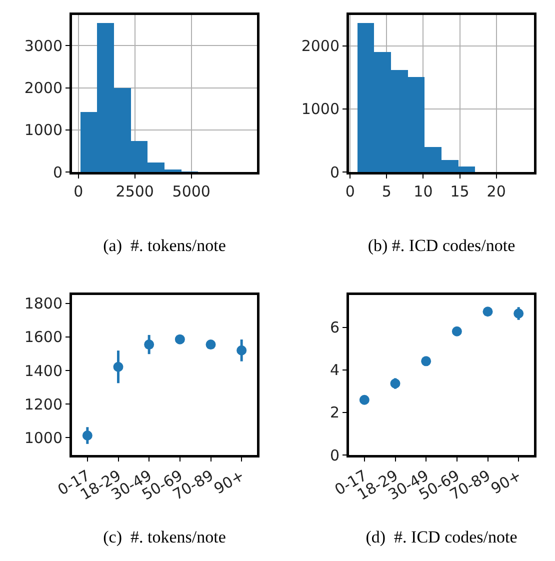  Describe the element at coordinates (164, 536) in the screenshot. I see `x-axis-title: (c) #. tokens/note` at that location.